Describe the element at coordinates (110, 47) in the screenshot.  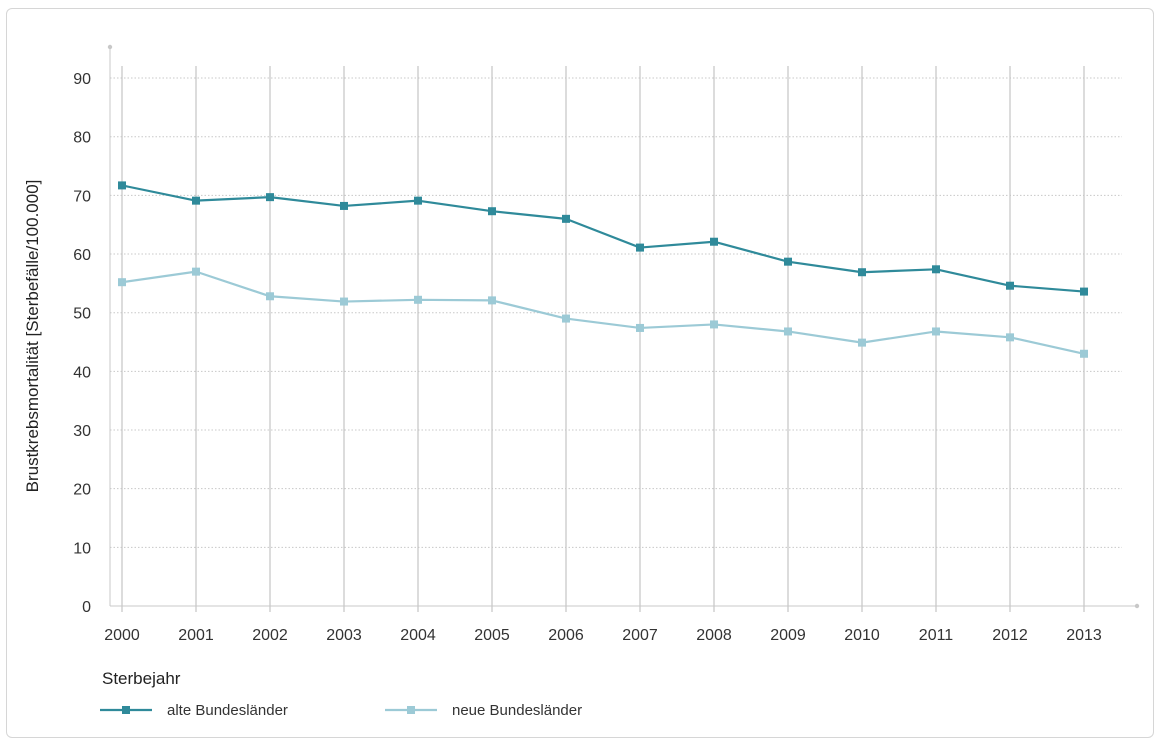
I see `y-axis-end-dot` at that location.